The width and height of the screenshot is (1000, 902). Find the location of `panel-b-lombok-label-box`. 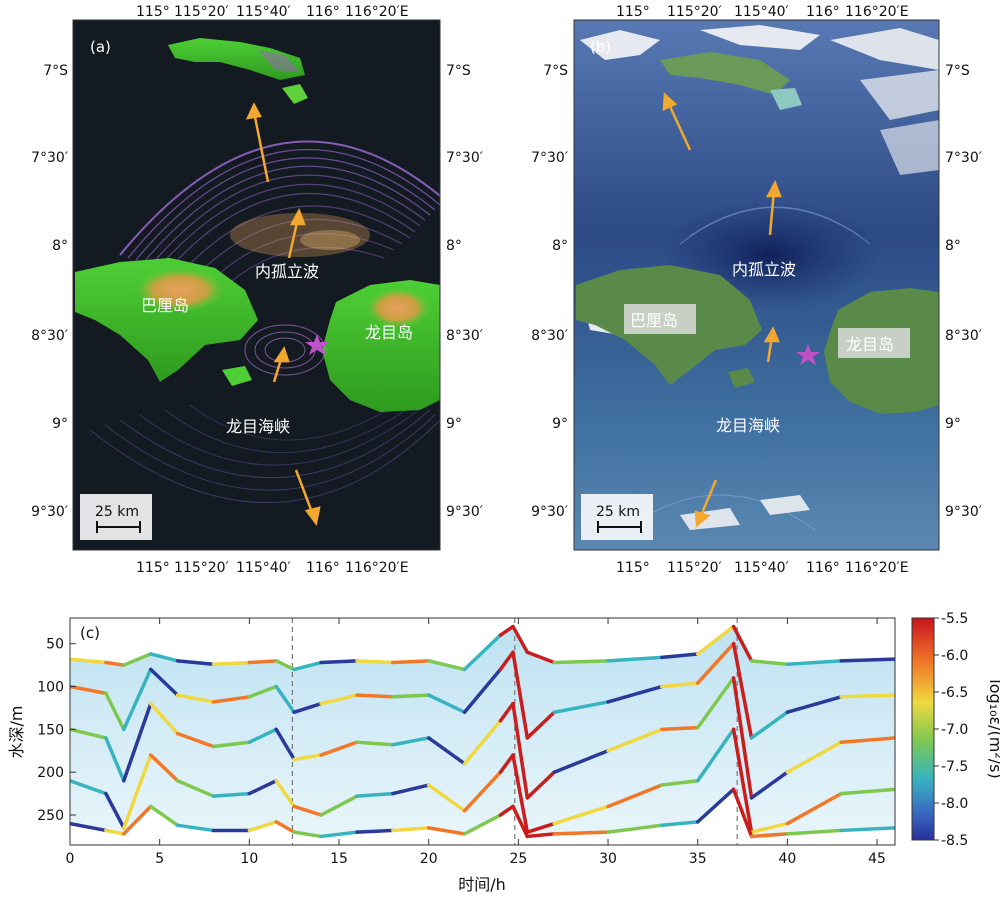

panel-b-lombok-label-box is located at coordinates (874, 343).